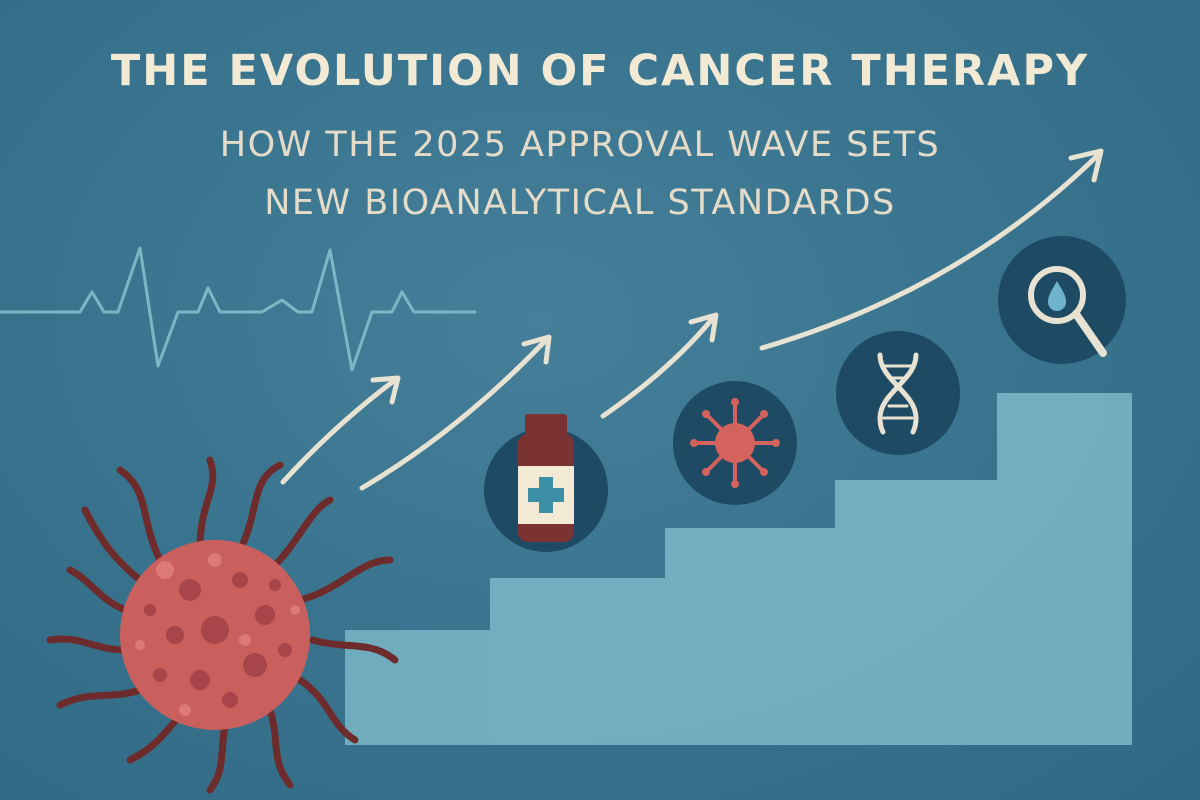 The height and width of the screenshot is (800, 1200). What do you see at coordinates (546, 483) in the screenshot?
I see `medicine-bottle-icon` at bounding box center [546, 483].